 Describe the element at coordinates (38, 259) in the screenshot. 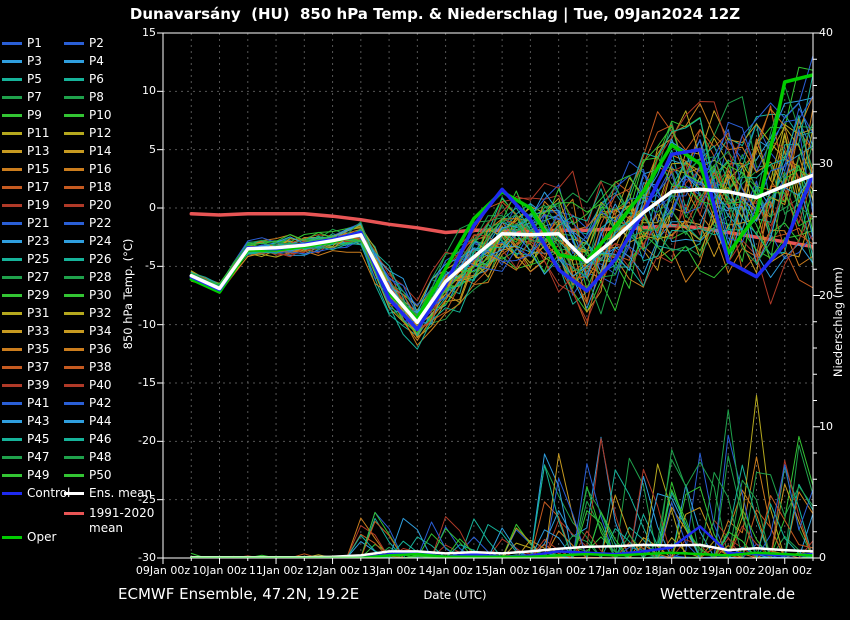

I see `legend-item-label: P25` at that location.